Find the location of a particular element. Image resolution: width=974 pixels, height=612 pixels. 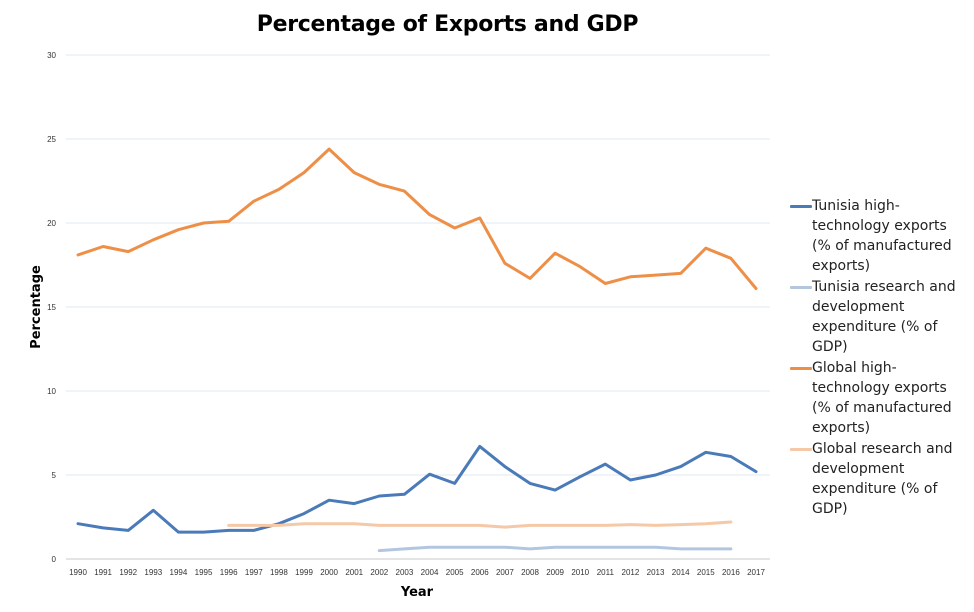

y-axis-tick-labels: 0 5 10 15 20 25 30 is located at coordinates (51, 307).